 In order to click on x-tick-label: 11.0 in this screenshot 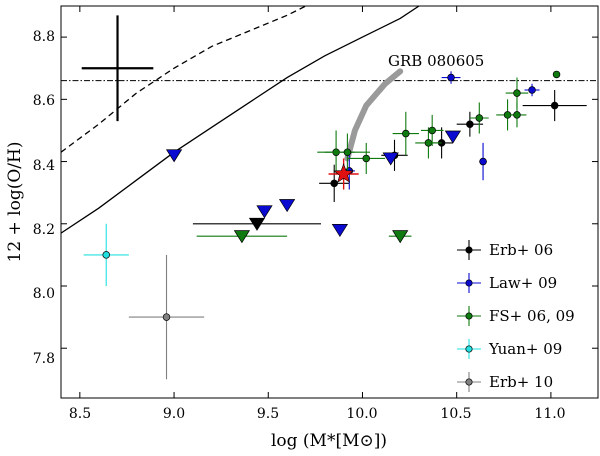, I will do `click(549, 414)`.